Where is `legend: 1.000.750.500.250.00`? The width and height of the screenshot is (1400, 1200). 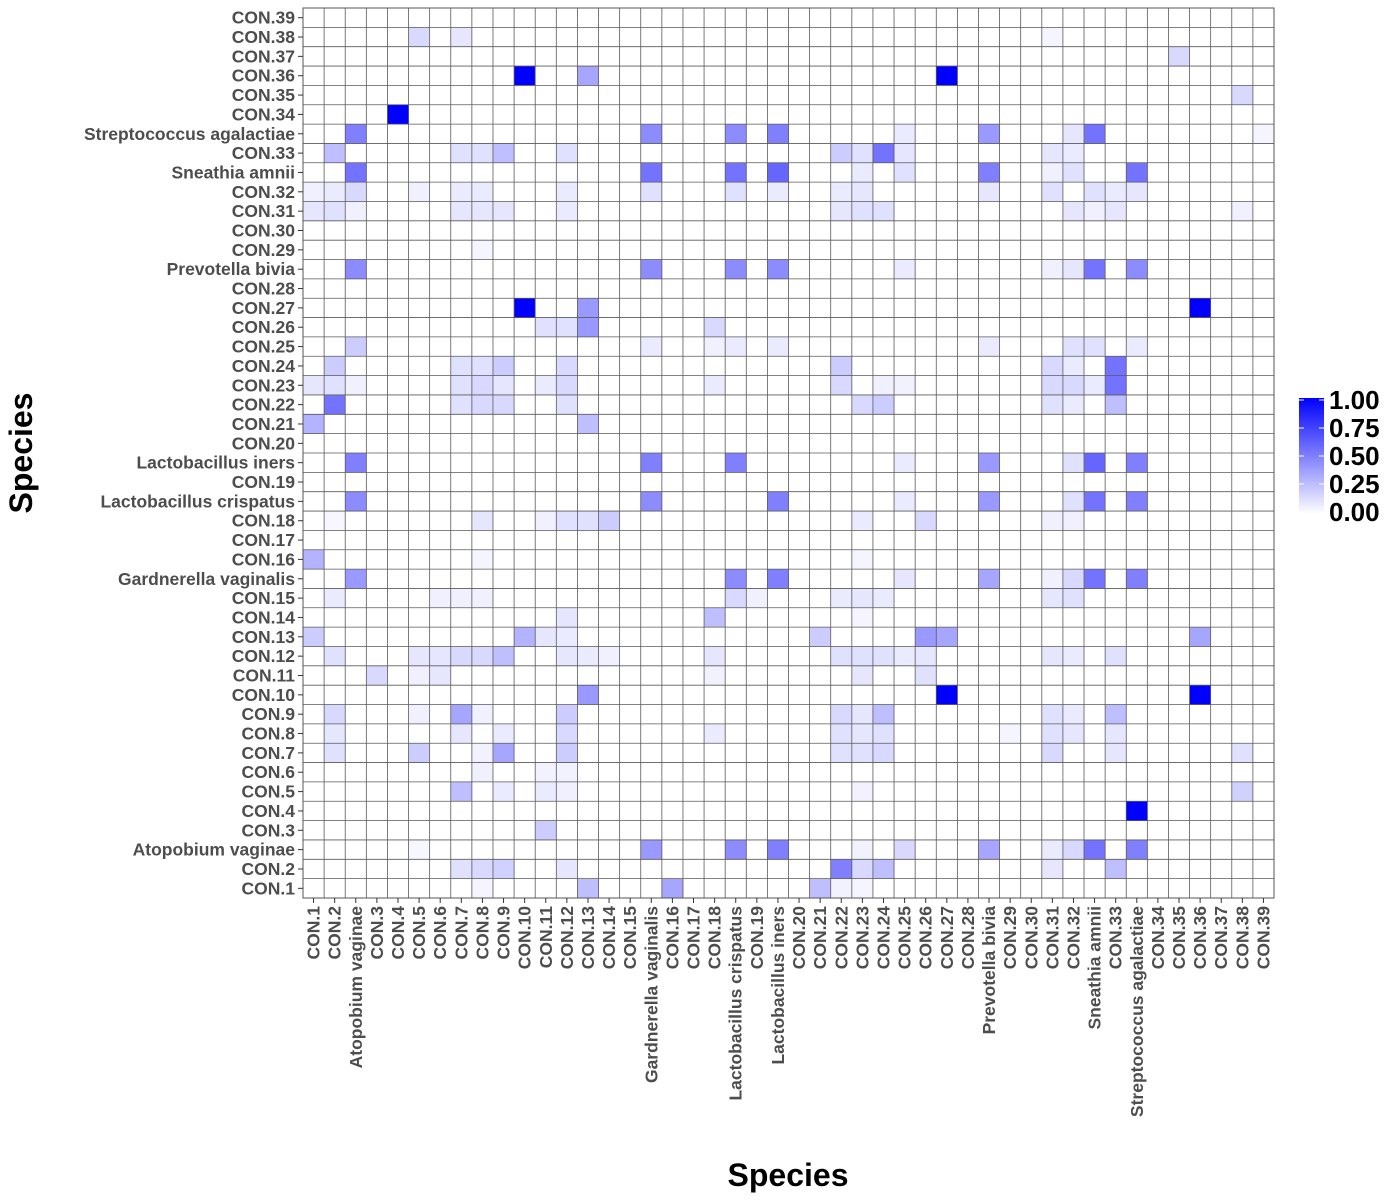 legend: 1.000.750.500.250.00 is located at coordinates (1339, 456).